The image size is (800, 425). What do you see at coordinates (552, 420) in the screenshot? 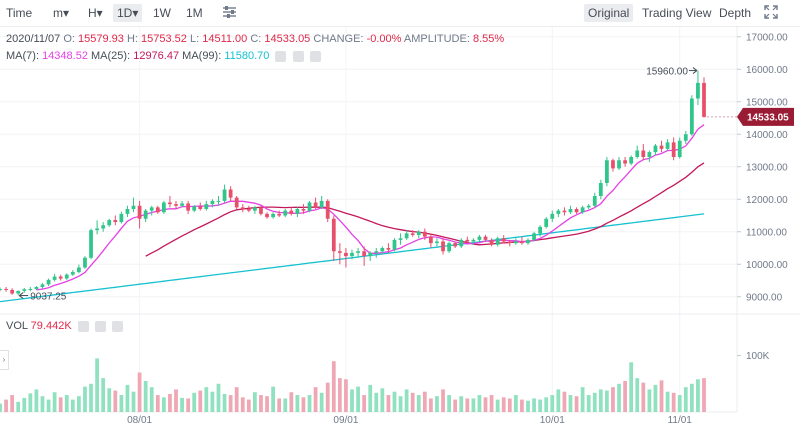
I see `time-tick-label: 10/01` at bounding box center [552, 420].